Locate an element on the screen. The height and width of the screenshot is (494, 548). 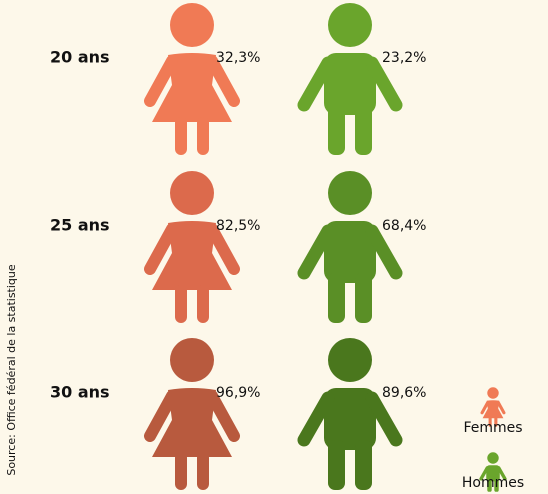
value-label: 68,4% is located at coordinates (404, 226).